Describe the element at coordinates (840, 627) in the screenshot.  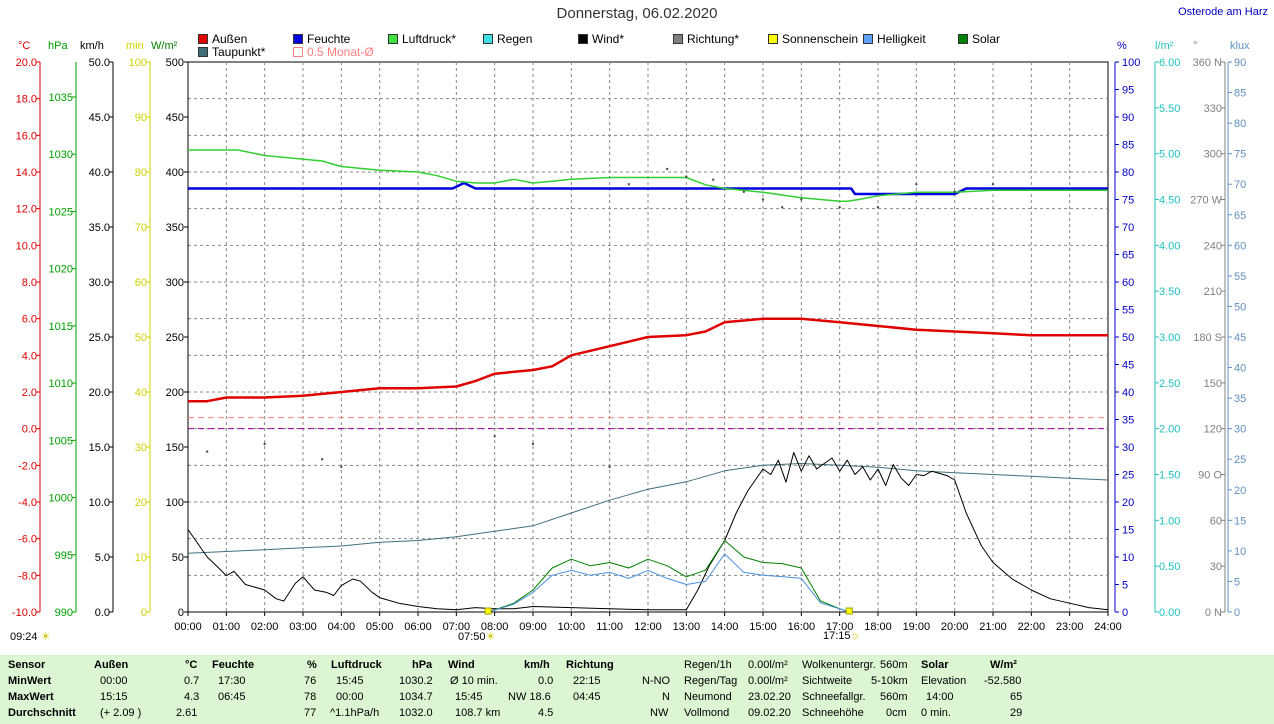
I see `x-tick-label: 17:00` at that location.